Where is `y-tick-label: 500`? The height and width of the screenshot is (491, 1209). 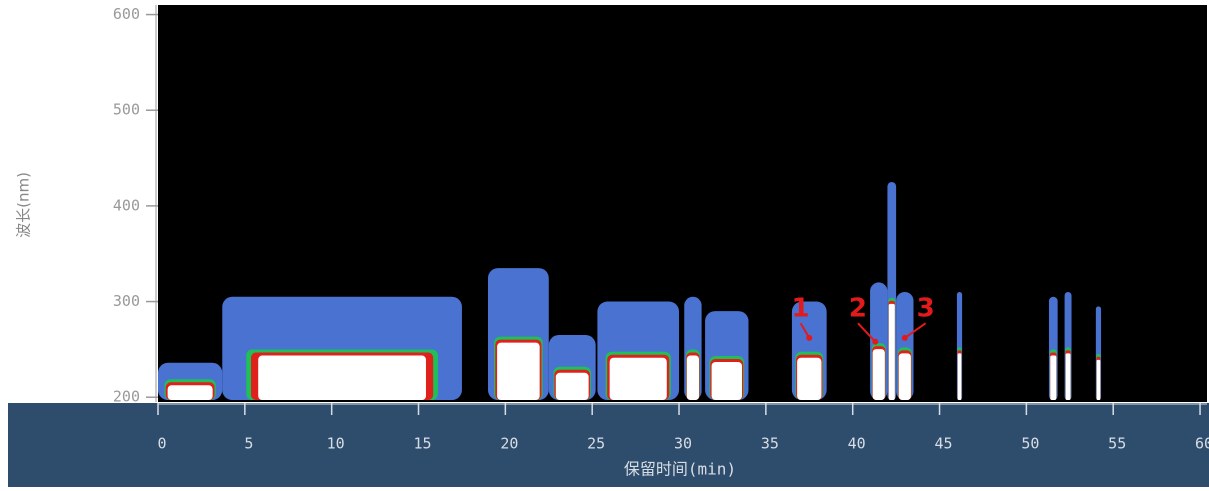 y-tick-label: 500 is located at coordinates (126, 110).